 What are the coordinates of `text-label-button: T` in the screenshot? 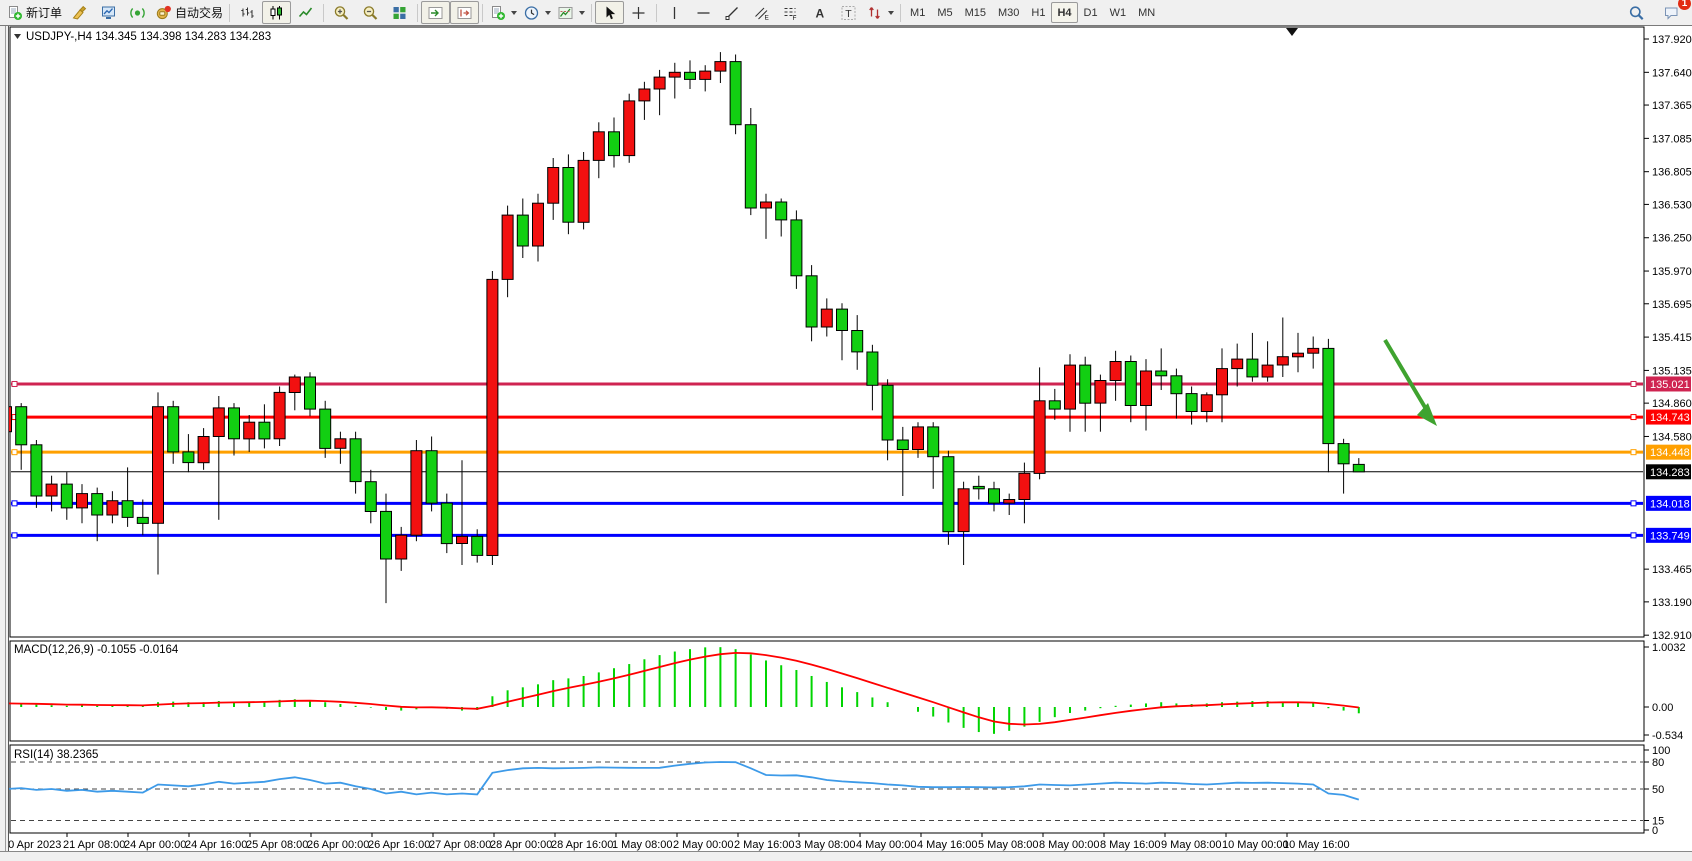 It's located at (848, 12).